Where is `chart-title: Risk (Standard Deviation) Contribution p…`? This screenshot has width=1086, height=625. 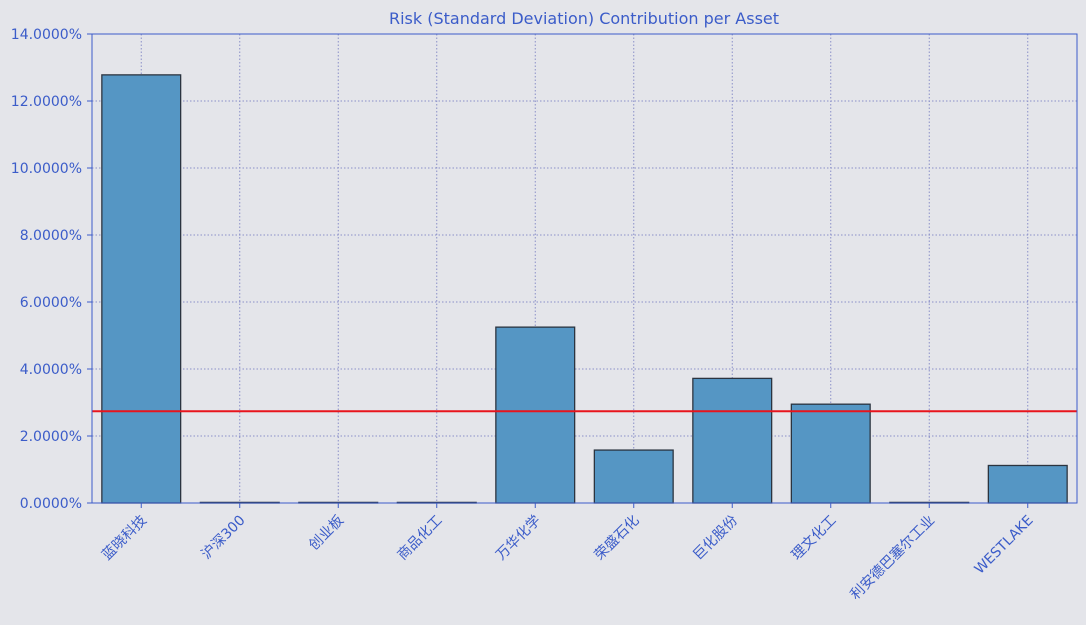 chart-title: Risk (Standard Deviation) Contribution p… is located at coordinates (584, 18).